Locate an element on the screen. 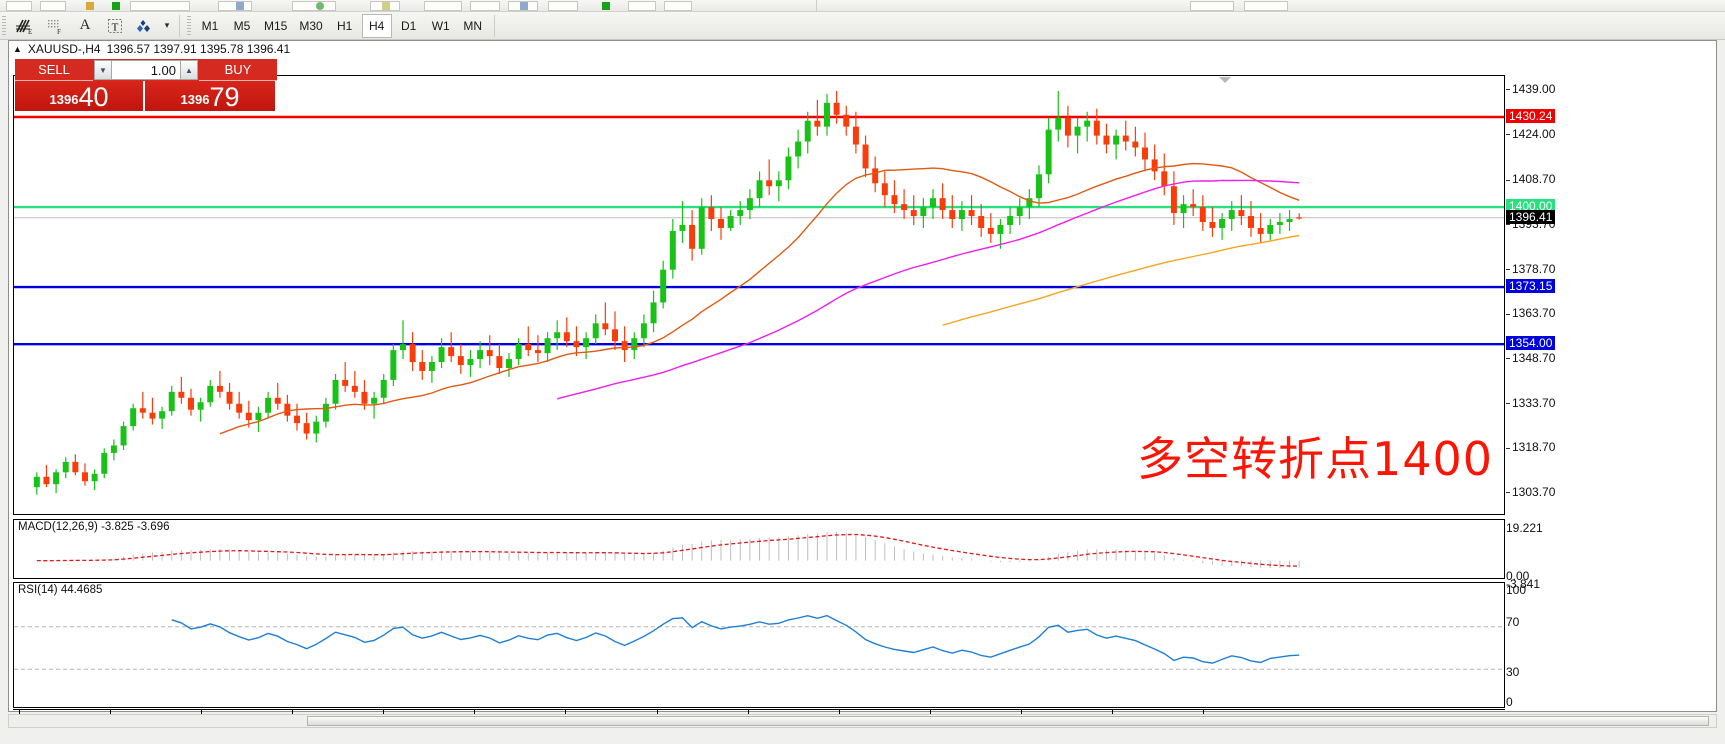 This screenshot has width=1725, height=744. timeframe-d1: D1 is located at coordinates (409, 25).